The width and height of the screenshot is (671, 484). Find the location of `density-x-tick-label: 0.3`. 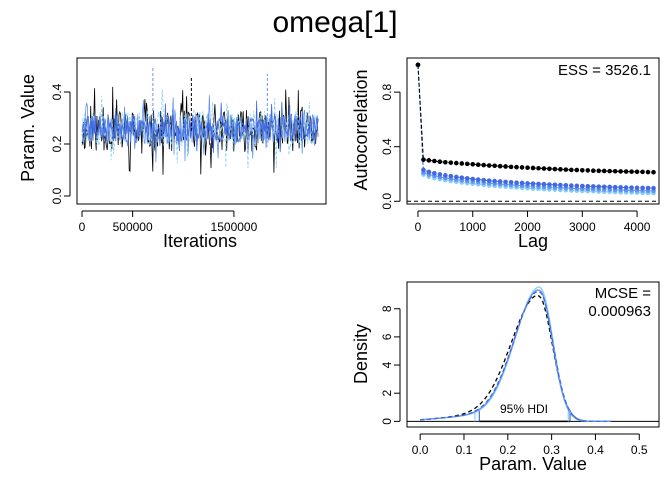

density-x-tick-label: 0.3 is located at coordinates (551, 450).